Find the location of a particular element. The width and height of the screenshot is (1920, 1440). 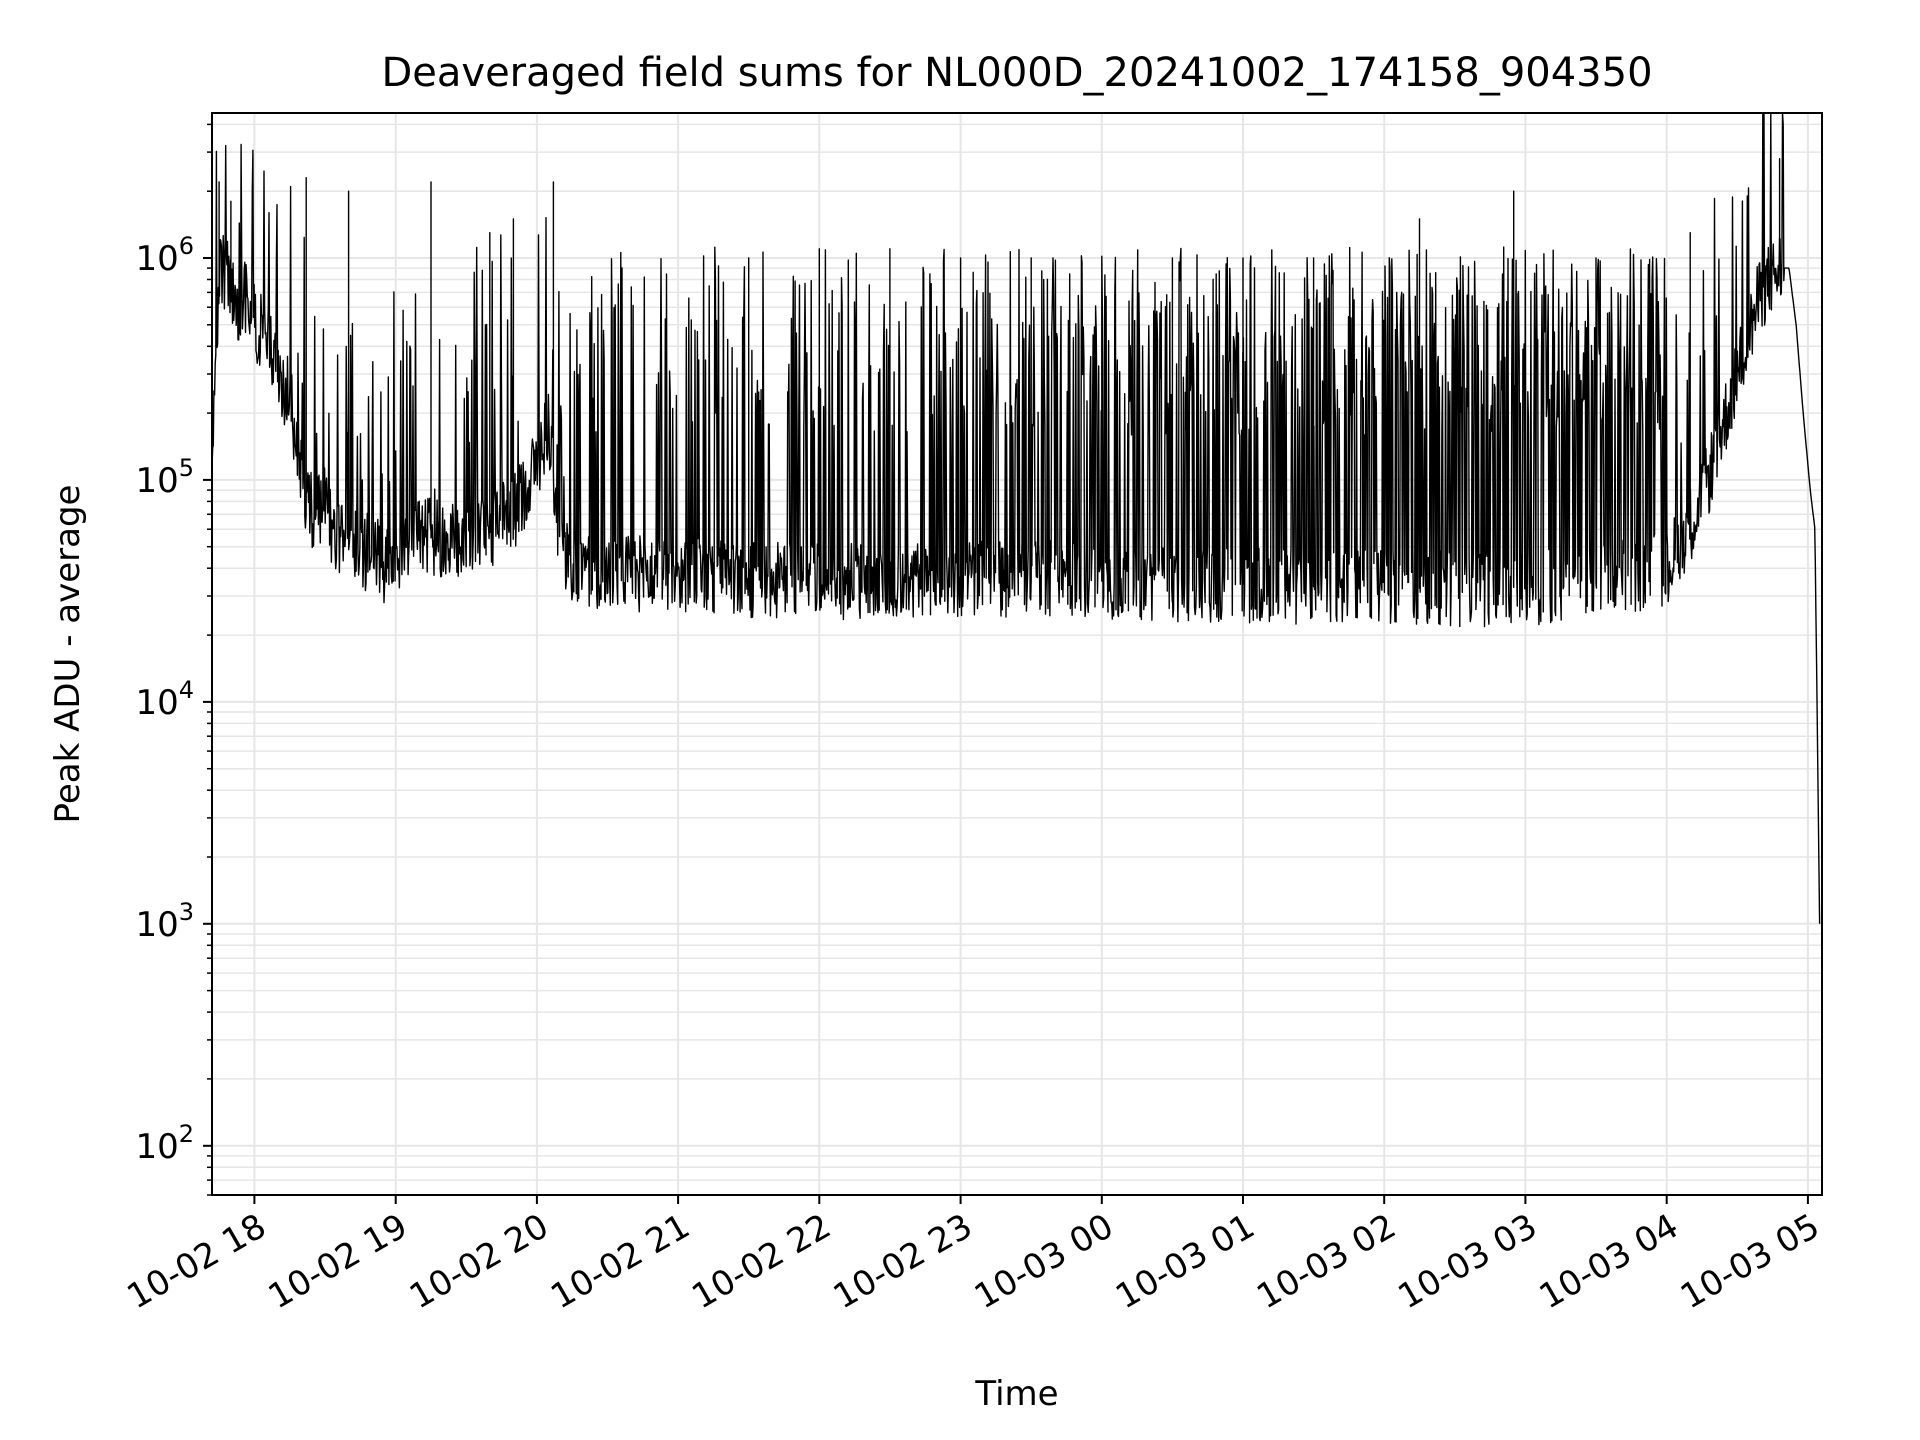

y-tick-label: 10³ is located at coordinates (164, 921).